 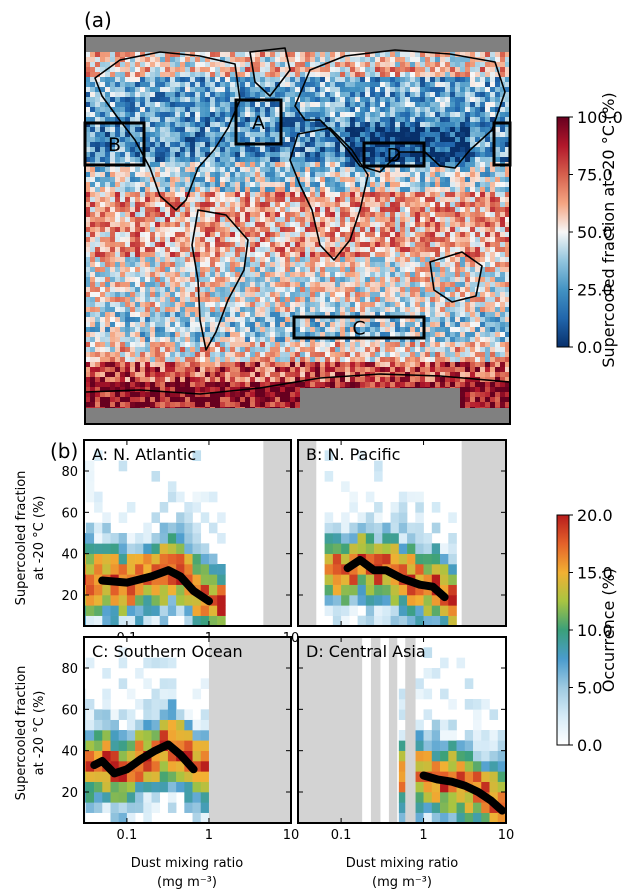 What do you see at coordinates (64, 451) in the screenshot?
I see `panel-b-label: (b)` at bounding box center [64, 451].